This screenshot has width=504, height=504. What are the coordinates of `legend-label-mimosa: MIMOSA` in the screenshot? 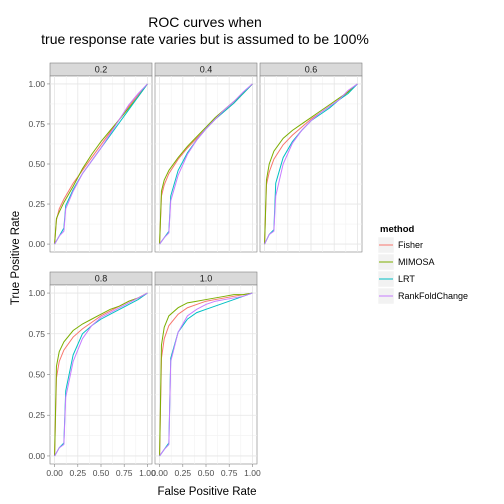 It's located at (416, 262).